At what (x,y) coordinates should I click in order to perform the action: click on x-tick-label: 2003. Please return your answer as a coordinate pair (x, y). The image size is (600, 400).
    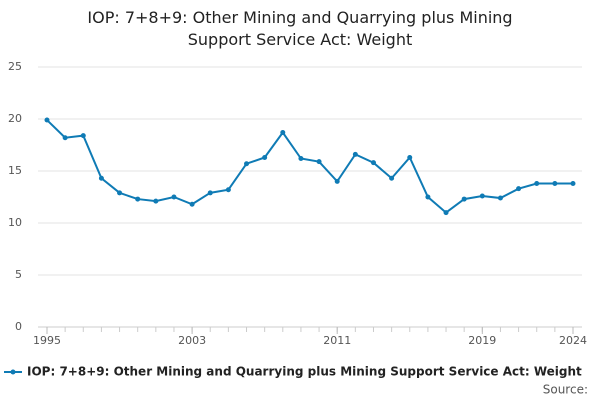
    Looking at the image, I should click on (192, 340).